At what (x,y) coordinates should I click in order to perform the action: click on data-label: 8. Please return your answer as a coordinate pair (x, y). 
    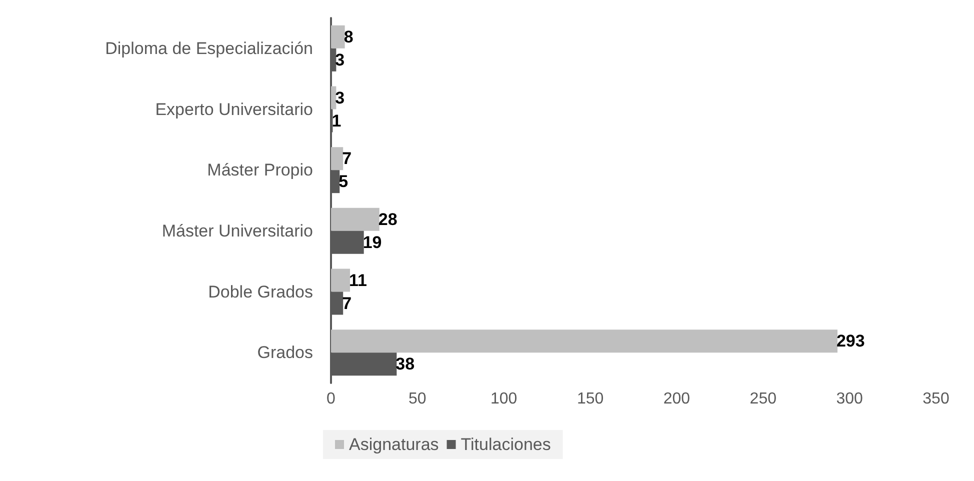
    Looking at the image, I should click on (349, 36).